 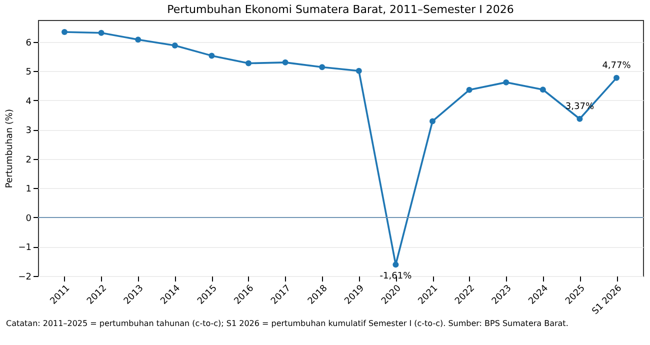 What do you see at coordinates (396, 277) in the screenshot?
I see `annotation: -1,61%` at bounding box center [396, 277].